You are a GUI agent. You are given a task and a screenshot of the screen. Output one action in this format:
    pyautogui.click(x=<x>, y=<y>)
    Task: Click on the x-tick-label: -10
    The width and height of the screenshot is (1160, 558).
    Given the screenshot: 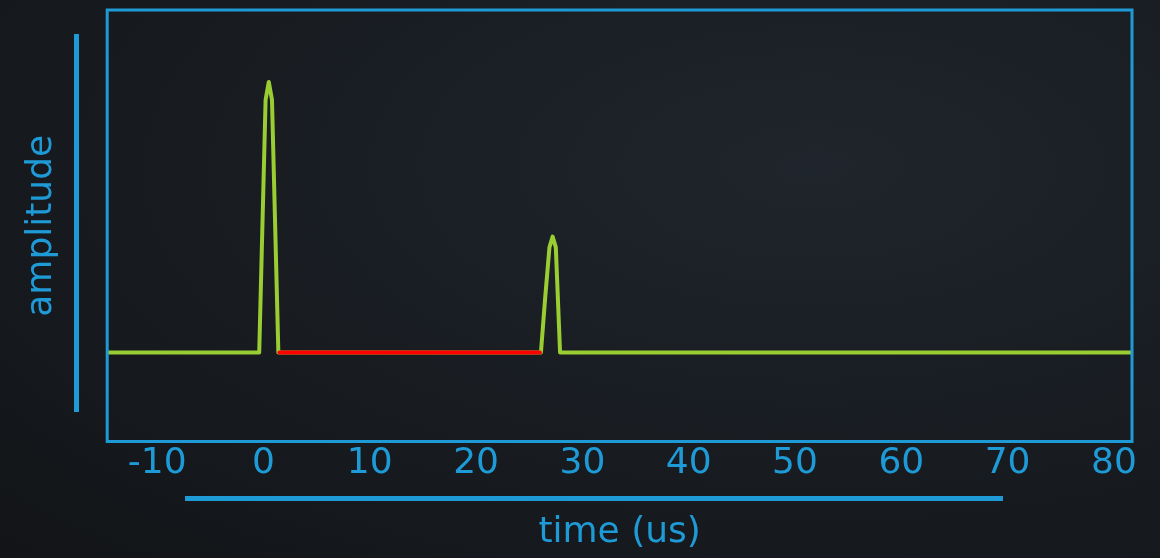 What is the action you would take?
    pyautogui.click(x=157, y=460)
    